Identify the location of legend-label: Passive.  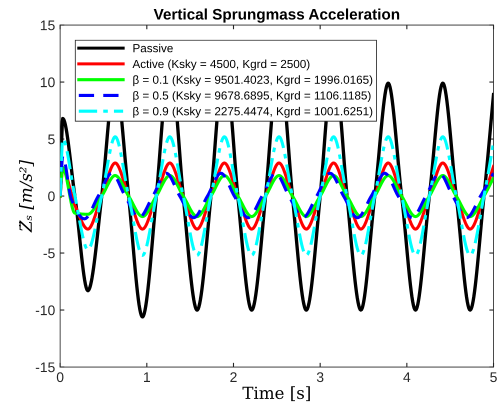
(153, 48).